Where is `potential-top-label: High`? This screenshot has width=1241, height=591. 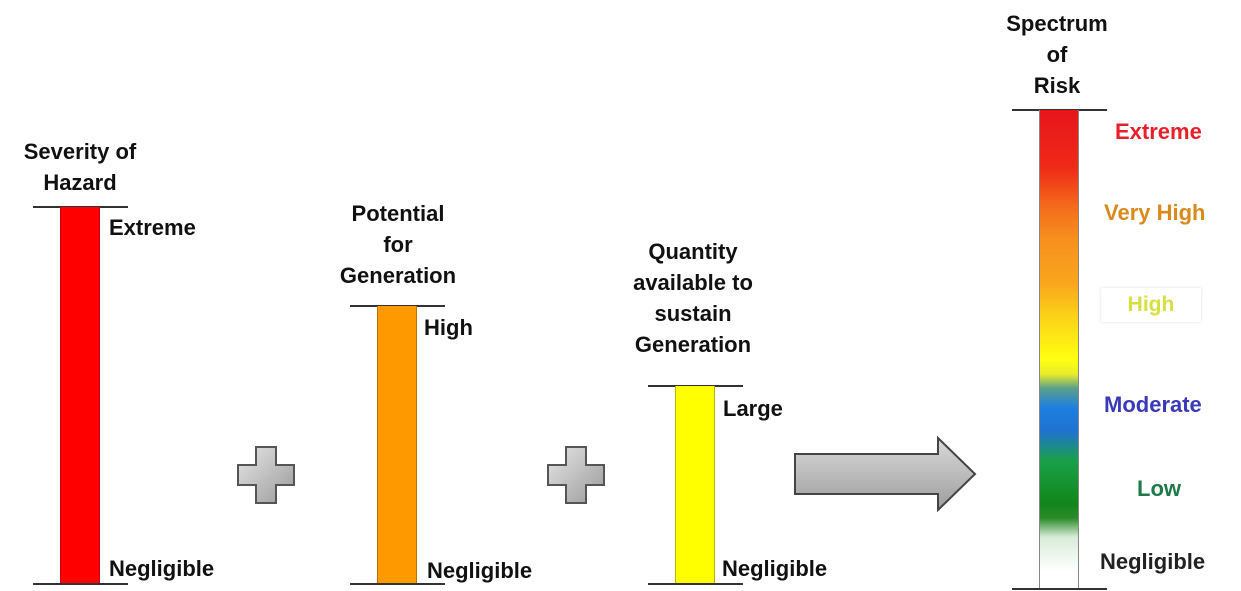 potential-top-label: High is located at coordinates (448, 327).